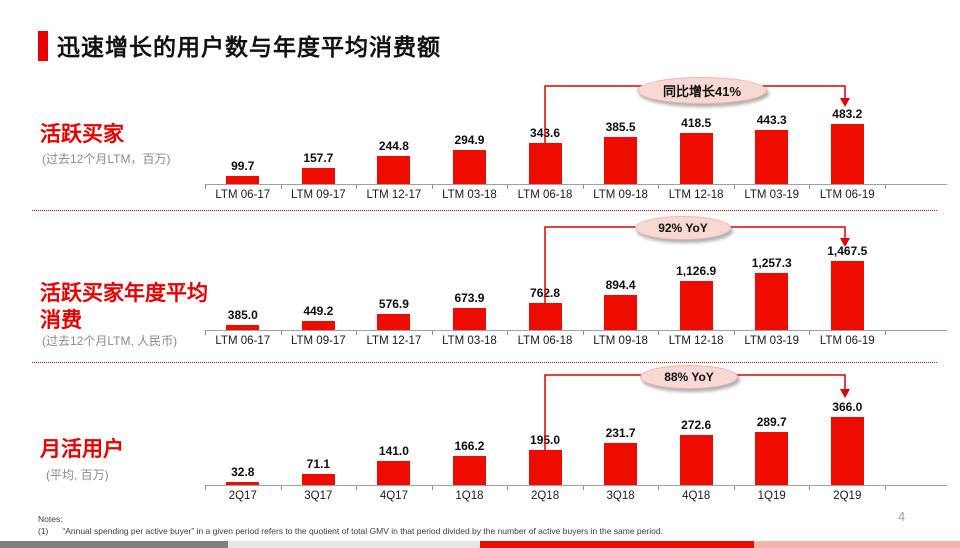  What do you see at coordinates (696, 424) in the screenshot?
I see `bar-value-label: 272.6` at bounding box center [696, 424].